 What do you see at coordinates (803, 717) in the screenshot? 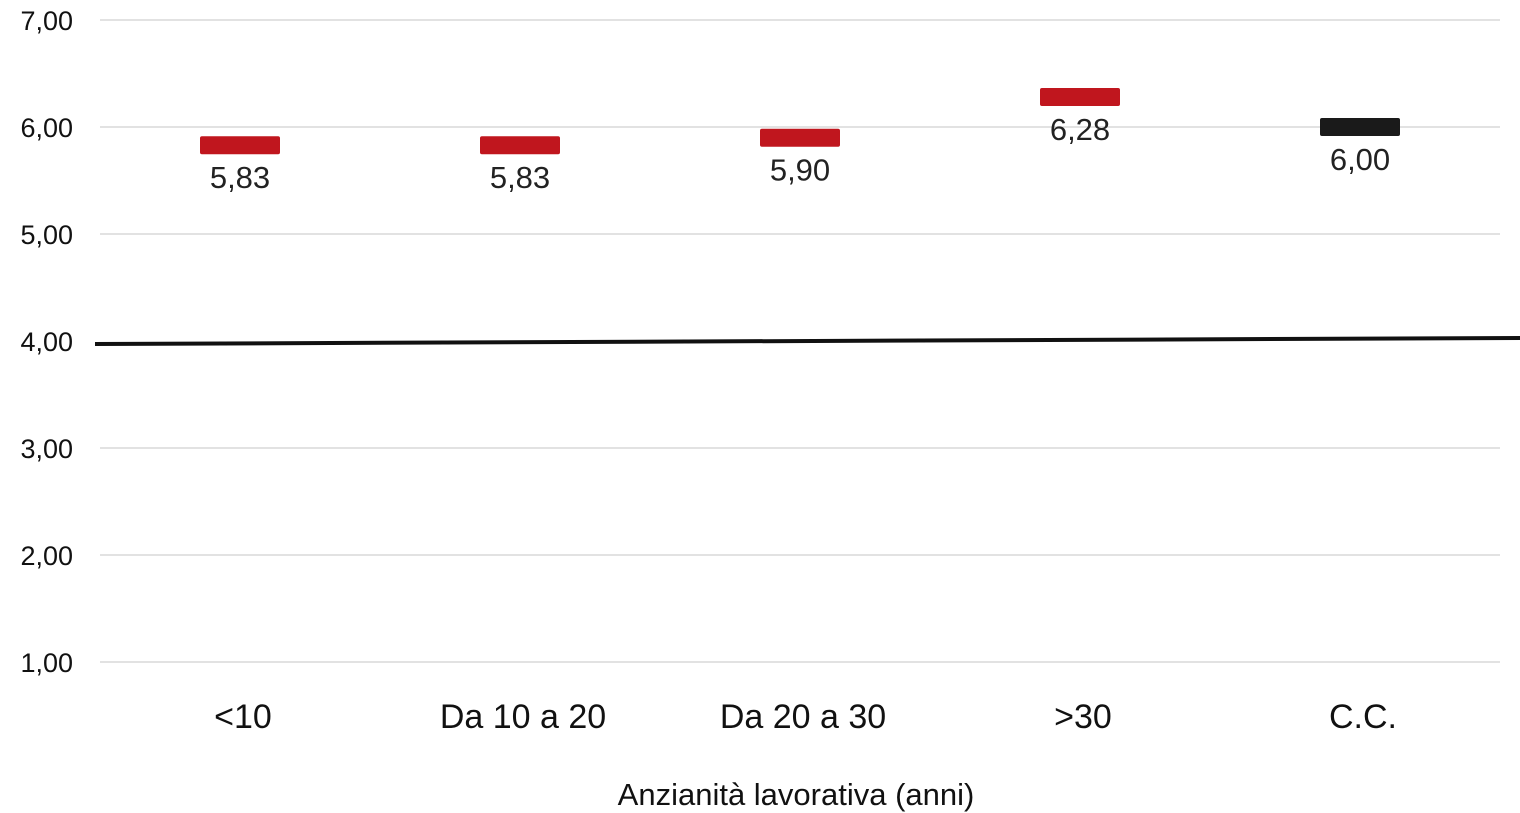
I see `x-tick-label: Da 20 a 30` at bounding box center [803, 717].